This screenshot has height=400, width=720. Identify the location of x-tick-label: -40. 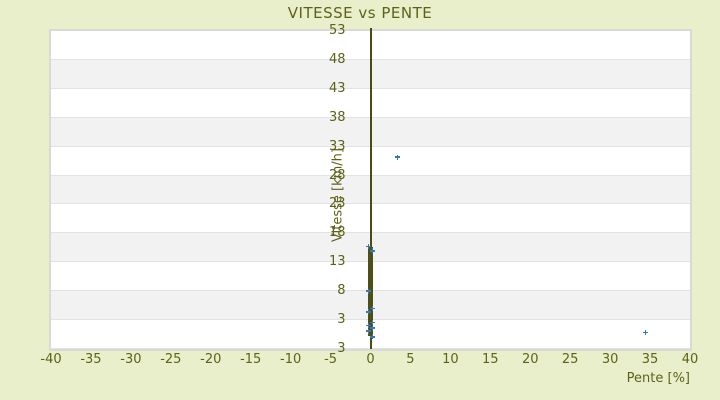
(51, 359).